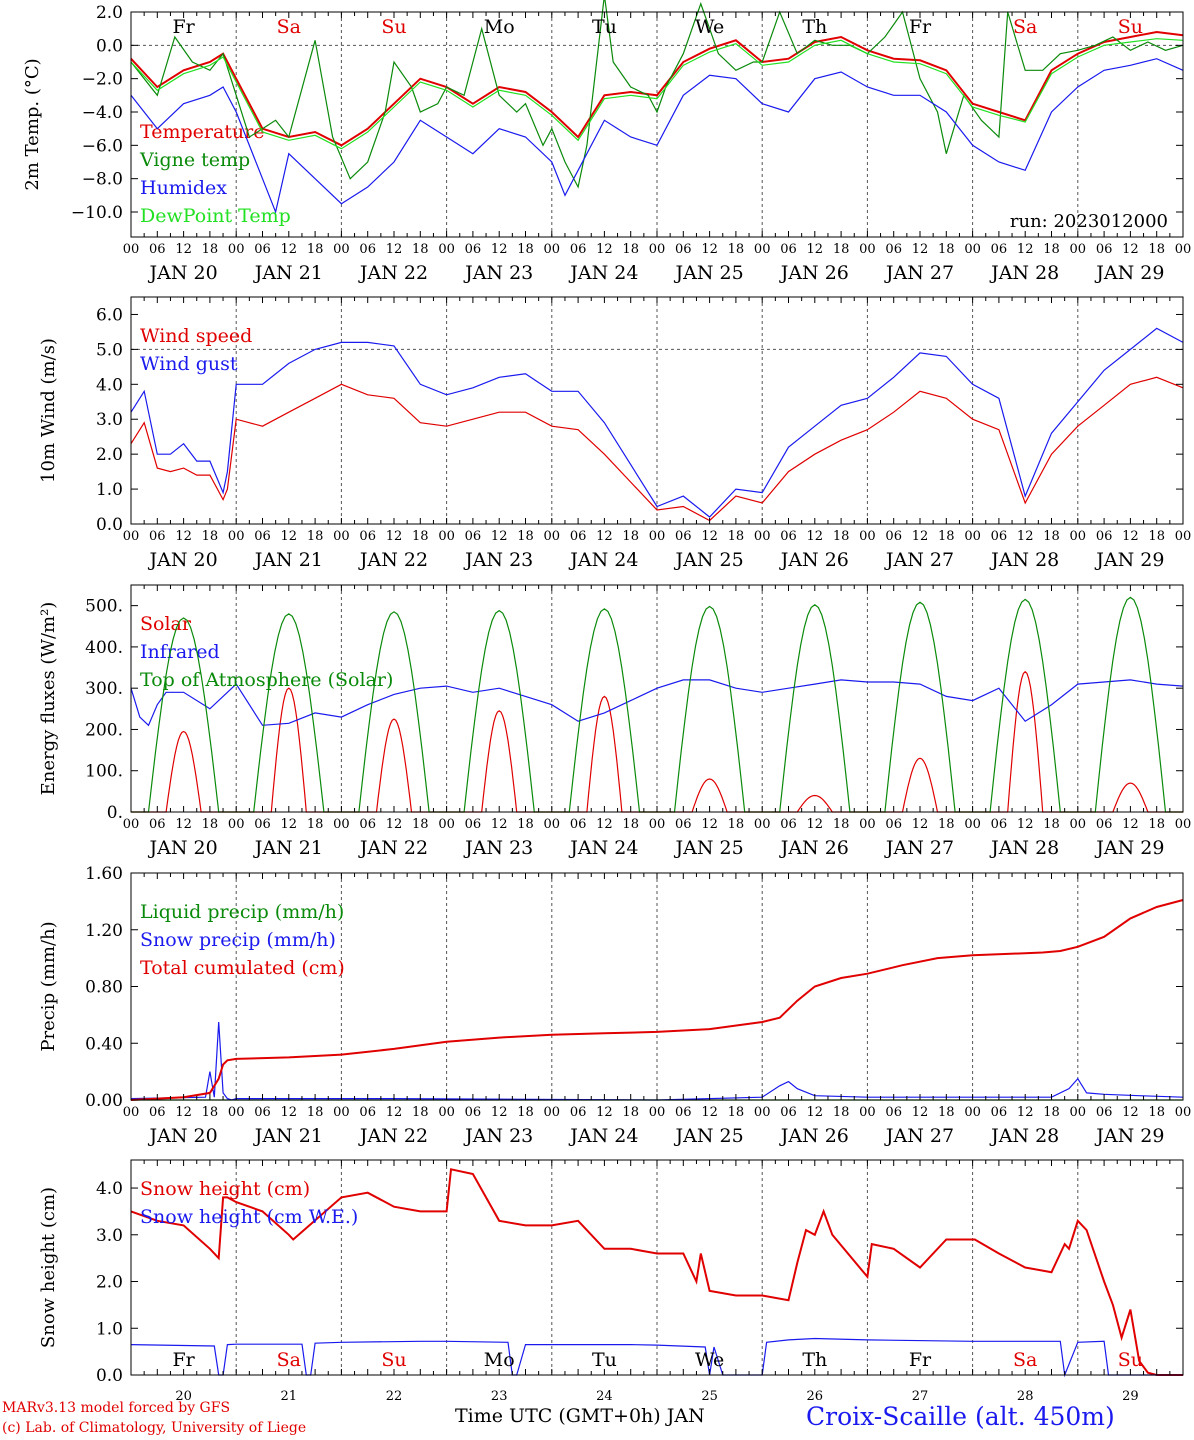 The image size is (1194, 1440). Describe the element at coordinates (102, 80) in the screenshot. I see `y-tick-label: −2.0` at that location.